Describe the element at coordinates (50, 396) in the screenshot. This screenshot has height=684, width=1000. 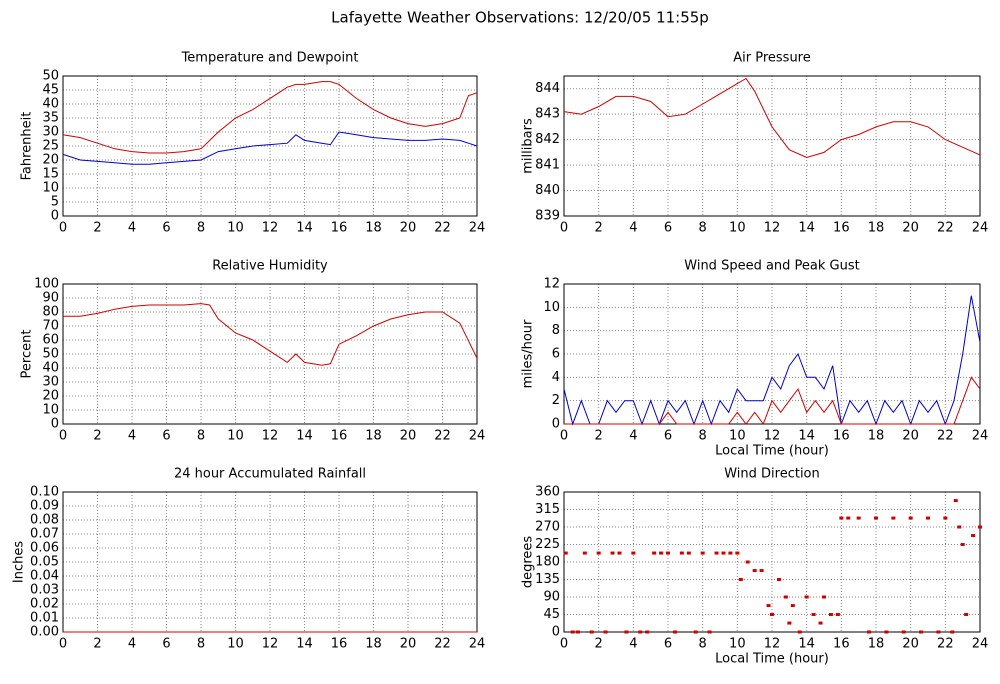
I see `y-tick-label: 20` at that location.